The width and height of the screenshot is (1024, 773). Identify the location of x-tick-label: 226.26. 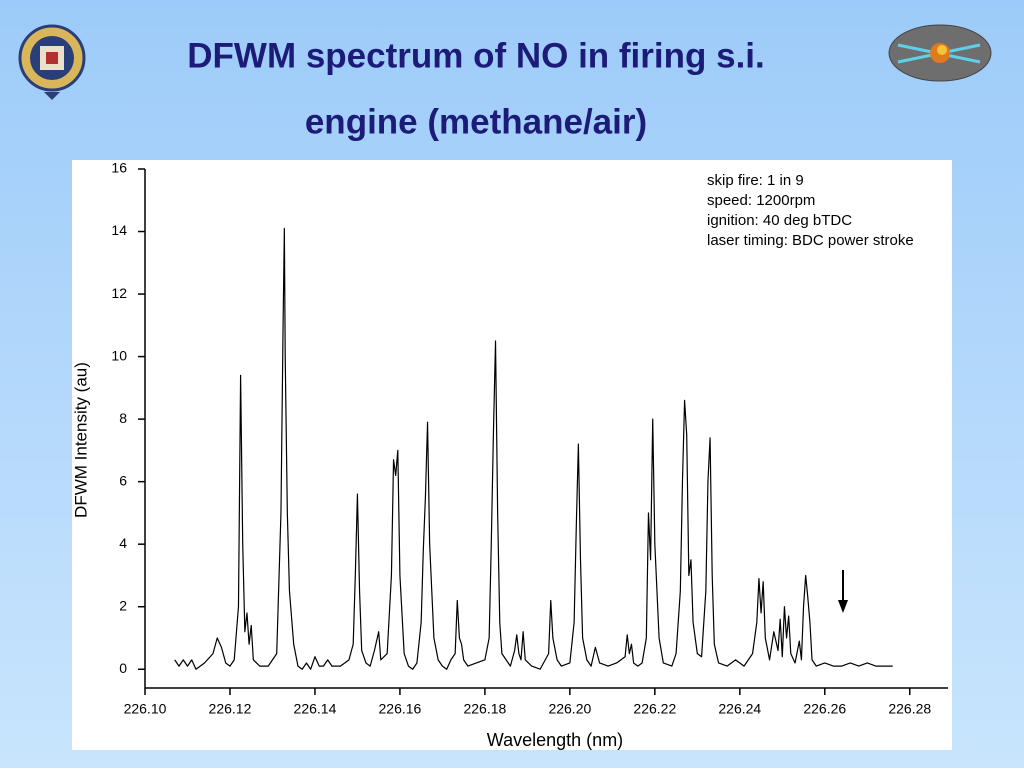
(824, 709).